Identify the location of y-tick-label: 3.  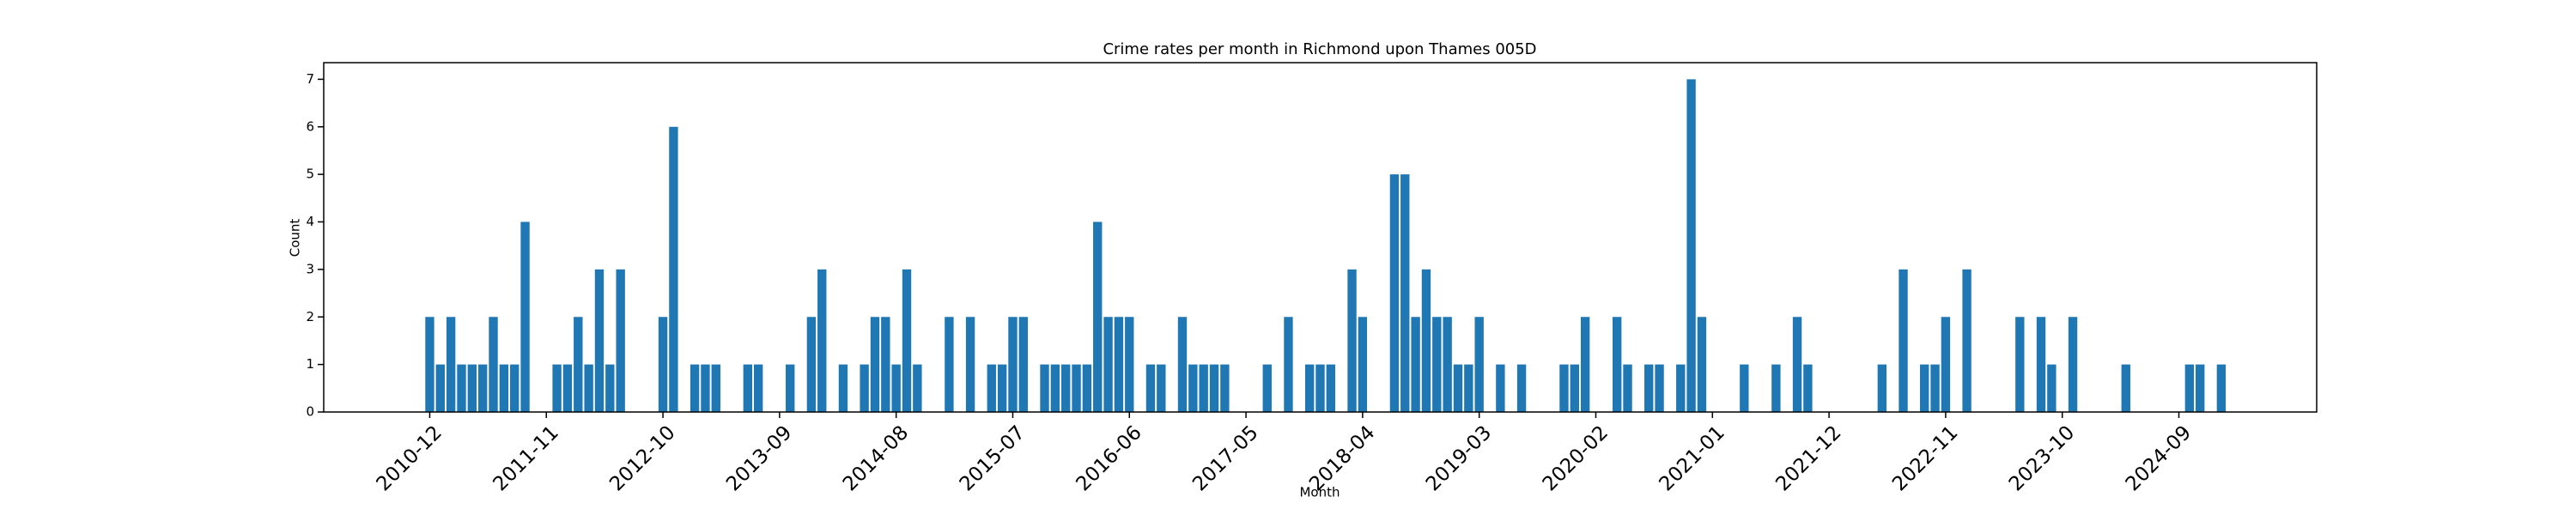
(310, 268).